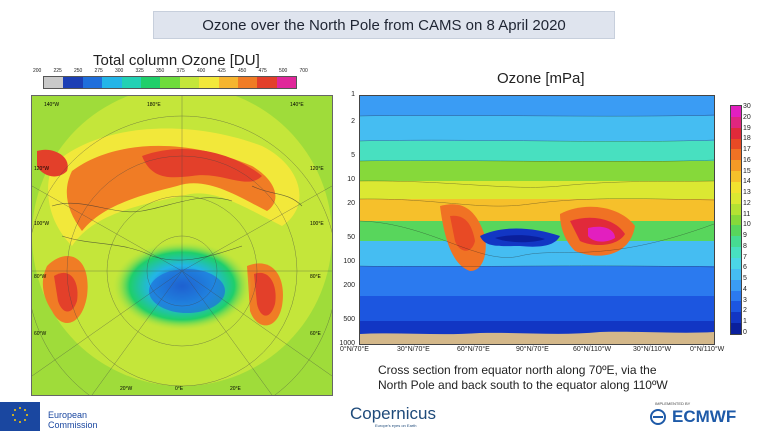  What do you see at coordinates (745, 257) in the screenshot?
I see `colorbar-tick: 7` at bounding box center [745, 257].